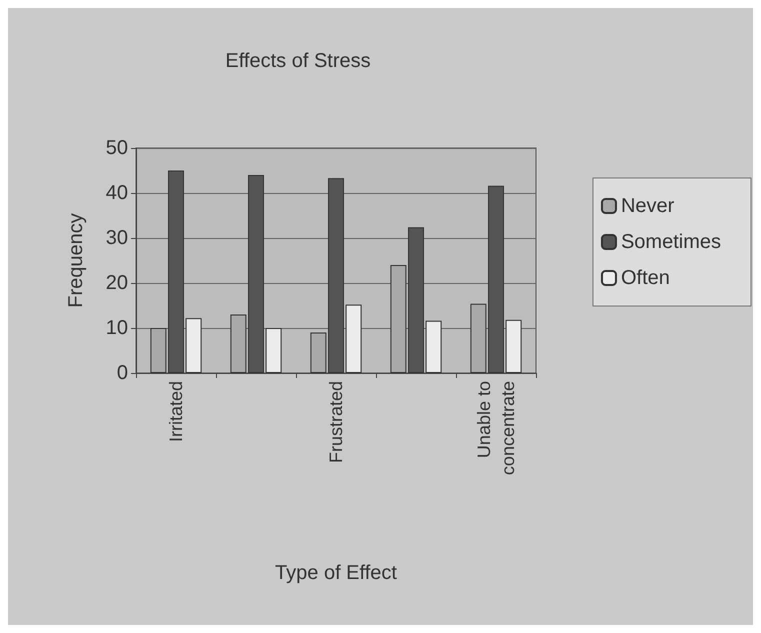 This screenshot has width=761, height=633. I want to click on legend-label: Often, so click(645, 278).